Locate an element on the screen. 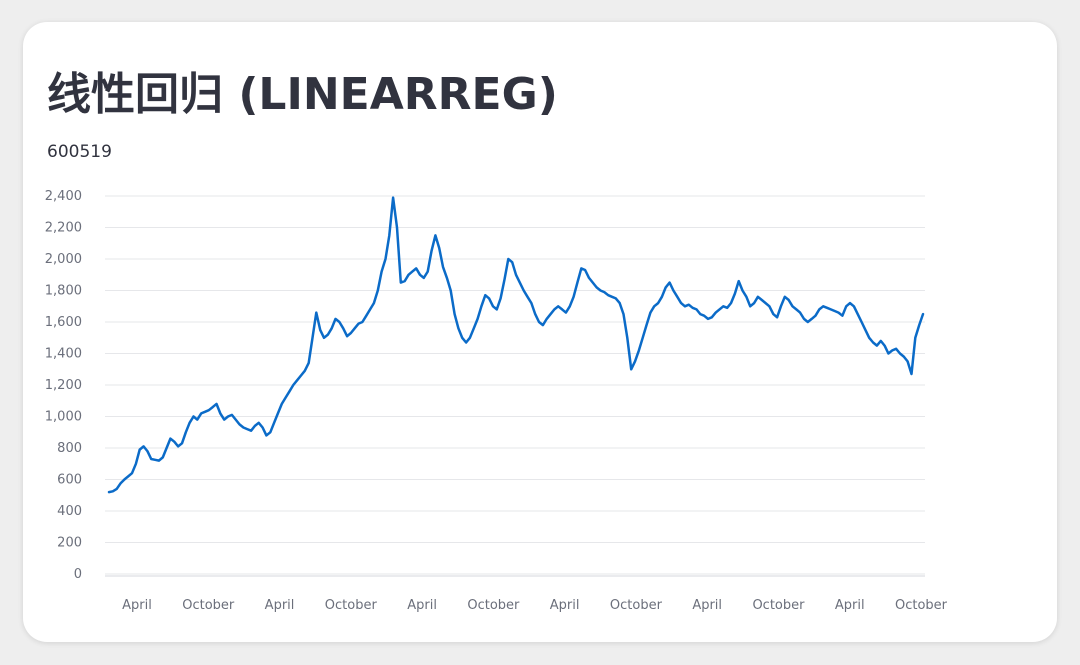 The width and height of the screenshot is (1080, 665). y-tick-label: 1,000 is located at coordinates (63, 417).